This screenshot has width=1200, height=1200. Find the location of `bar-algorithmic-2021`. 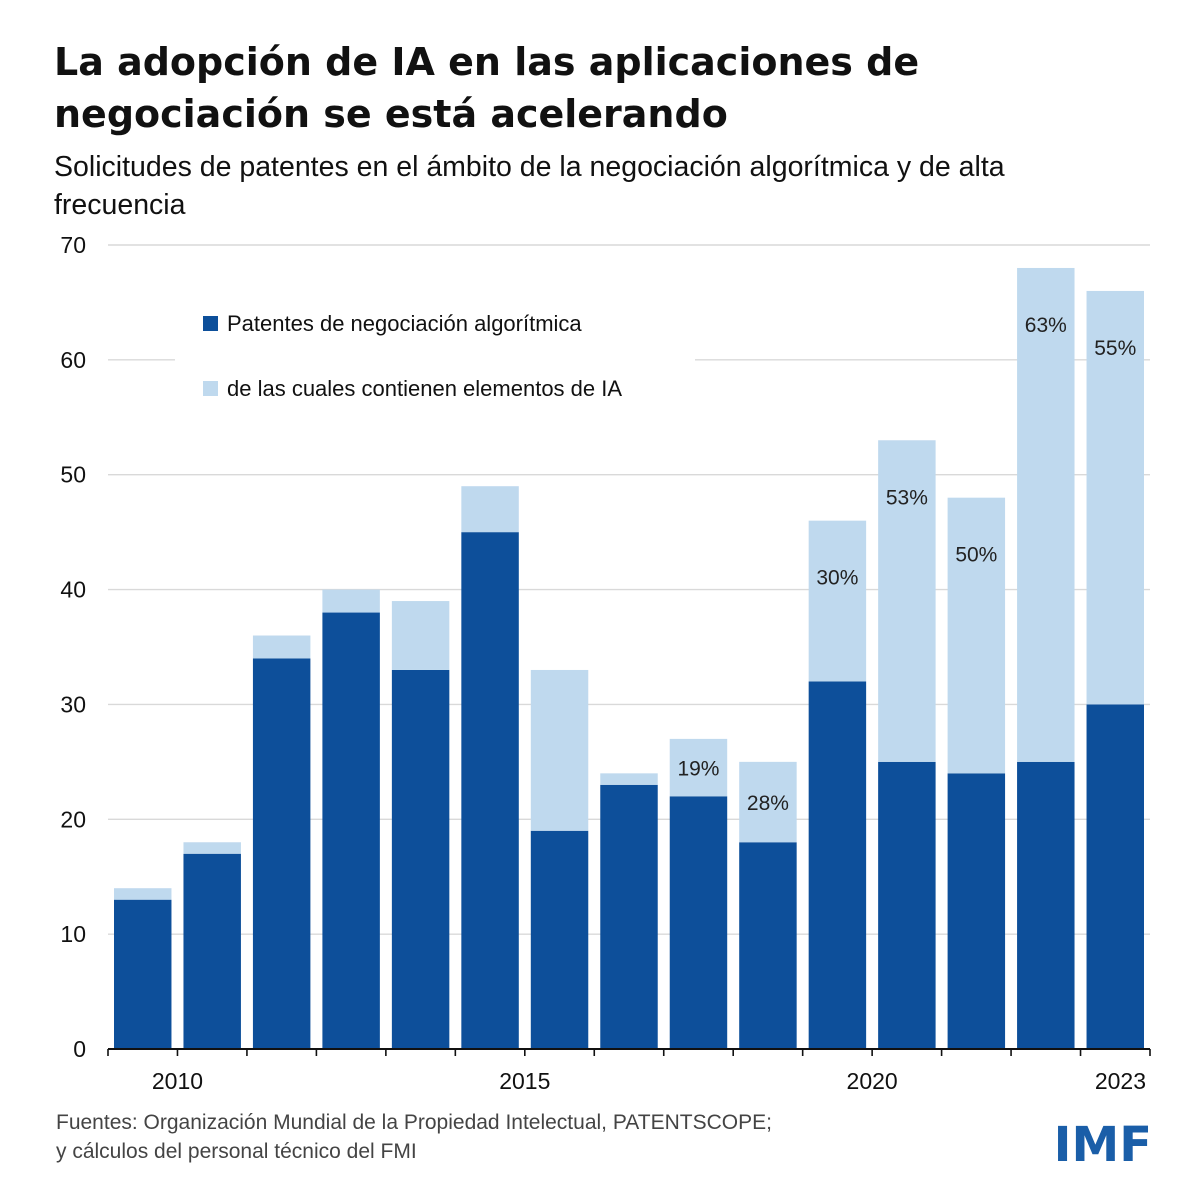

bar-algorithmic-2021 is located at coordinates (976, 911).